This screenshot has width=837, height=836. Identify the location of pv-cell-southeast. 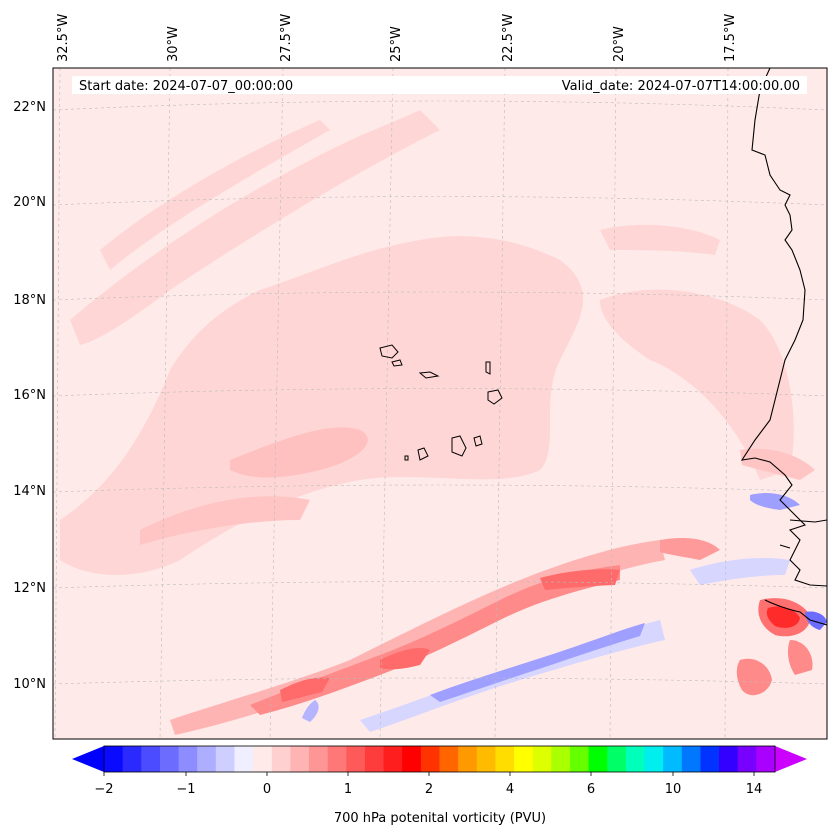
(800, 657).